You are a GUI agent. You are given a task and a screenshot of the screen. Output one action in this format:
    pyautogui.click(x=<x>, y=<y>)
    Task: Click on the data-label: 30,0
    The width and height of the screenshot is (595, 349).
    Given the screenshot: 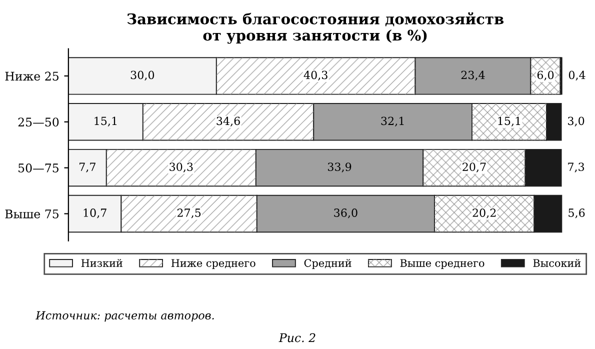 What is the action you would take?
    pyautogui.click(x=142, y=75)
    